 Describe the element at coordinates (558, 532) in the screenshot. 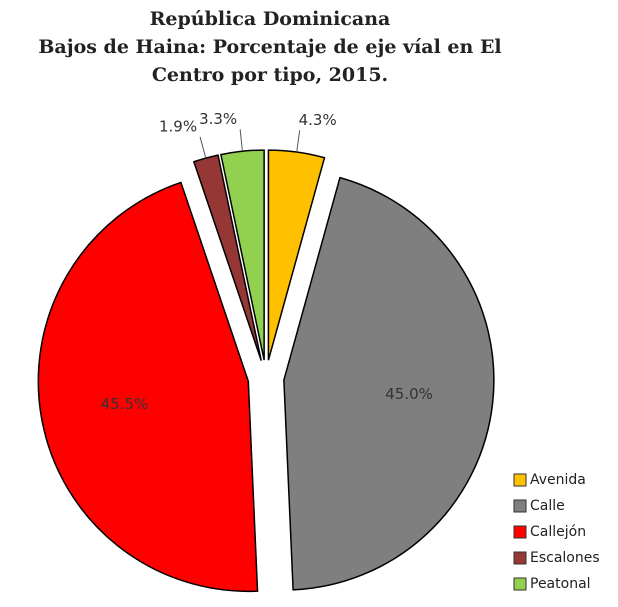

I see `legend-label: Callejón` at that location.